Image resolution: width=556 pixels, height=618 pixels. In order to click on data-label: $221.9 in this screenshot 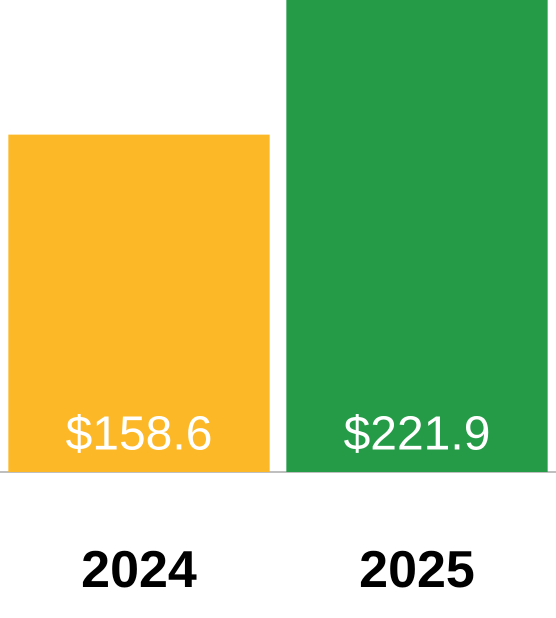, I will do `click(417, 434)`.